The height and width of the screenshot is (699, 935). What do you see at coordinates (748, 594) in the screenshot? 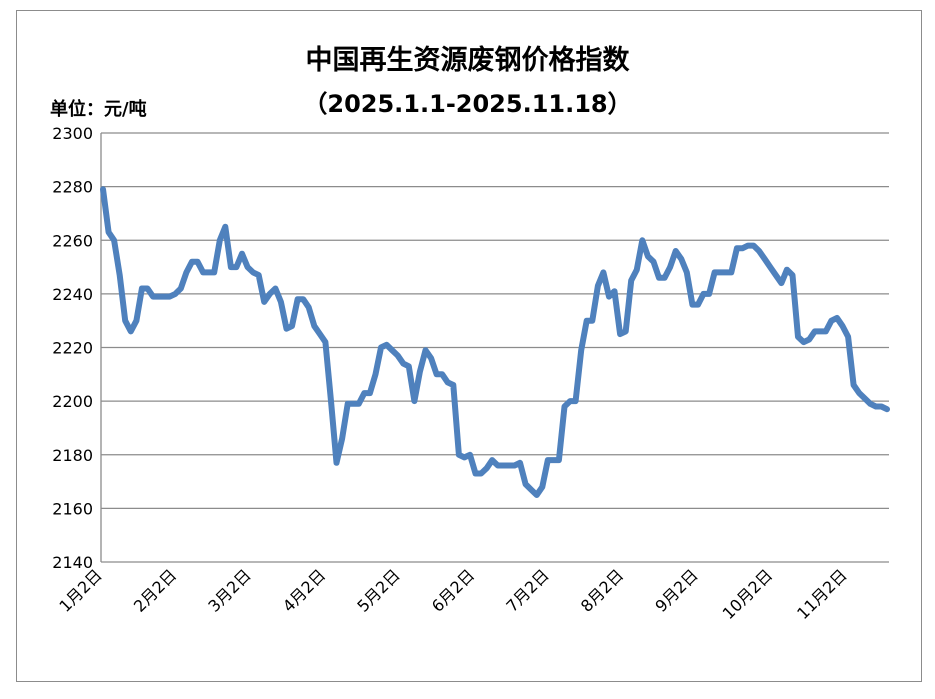
I see `x-tick-label: 10月2日` at bounding box center [748, 594].